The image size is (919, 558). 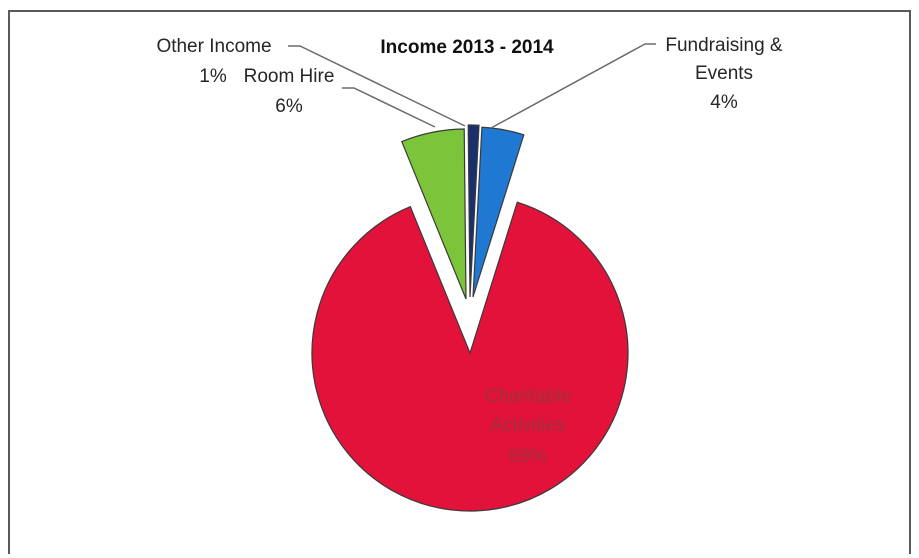 What do you see at coordinates (467, 47) in the screenshot?
I see `chart-title: Income 2013 - 2014` at bounding box center [467, 47].